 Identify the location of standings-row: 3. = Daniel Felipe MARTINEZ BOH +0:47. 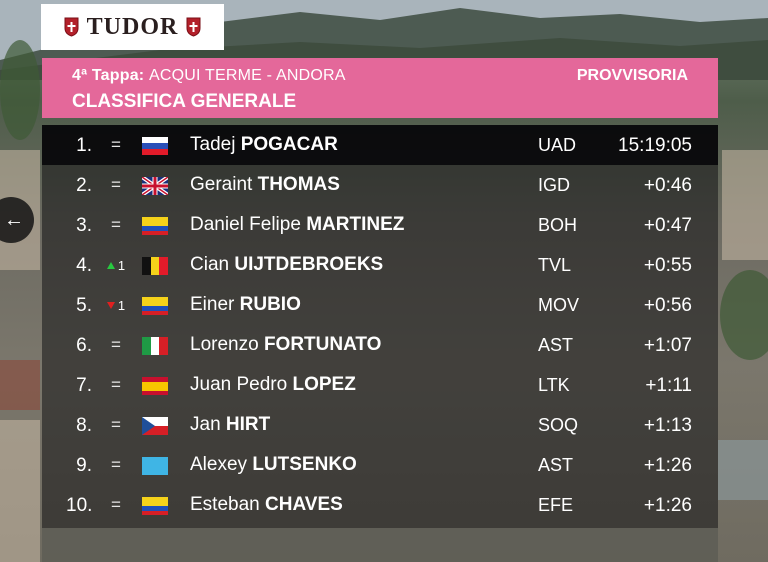
(380, 225).